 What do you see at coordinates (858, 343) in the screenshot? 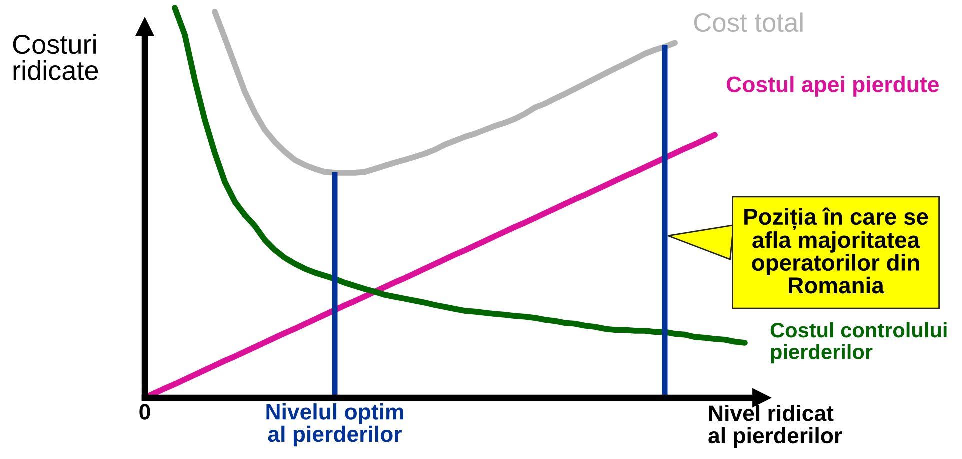
I see `series-label: Costul controlului pierderilor` at bounding box center [858, 343].